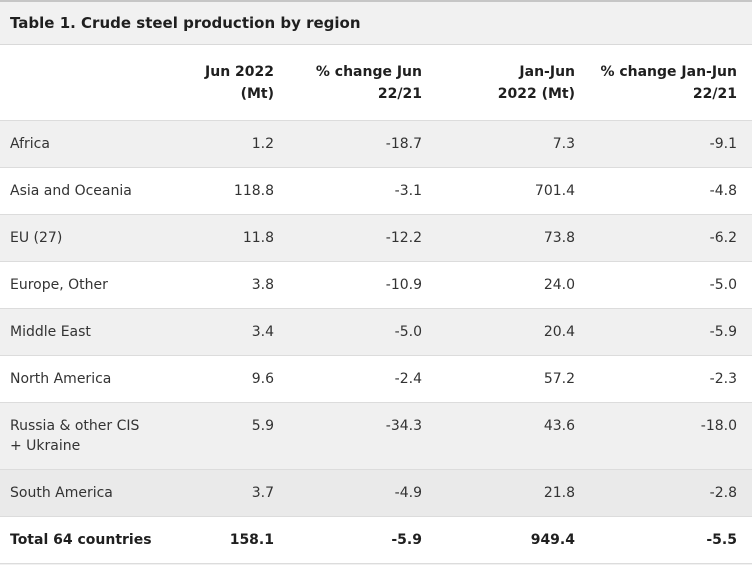 The width and height of the screenshot is (752, 565). I want to click on column-header-jan-jun-2022: Jan-Jun 2022 (Mt), so click(513, 83).